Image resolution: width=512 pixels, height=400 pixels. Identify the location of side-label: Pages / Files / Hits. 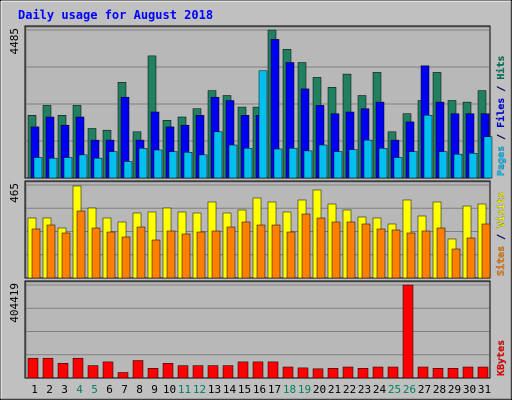
(501, 116).